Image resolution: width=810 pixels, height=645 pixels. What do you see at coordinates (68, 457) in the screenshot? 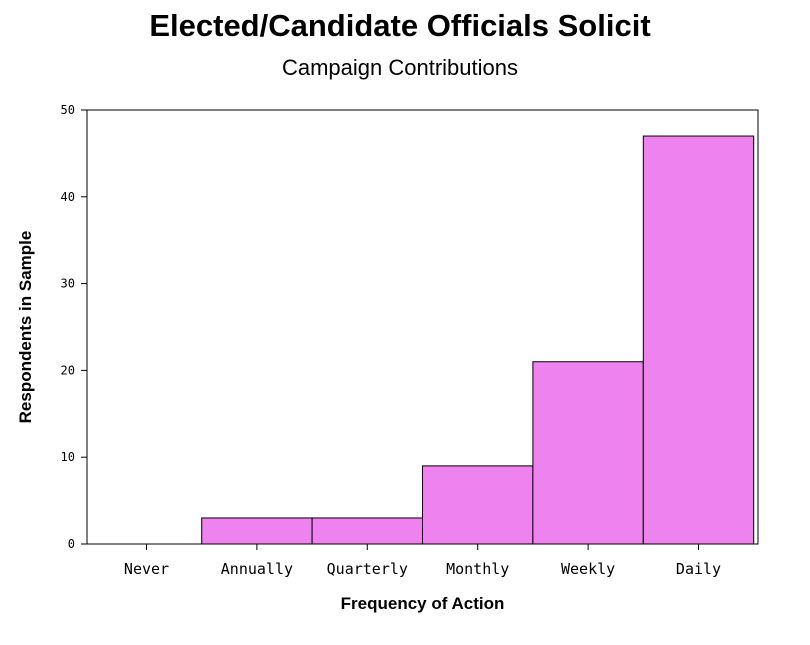
I see `y-tick-label: 10` at bounding box center [68, 457].